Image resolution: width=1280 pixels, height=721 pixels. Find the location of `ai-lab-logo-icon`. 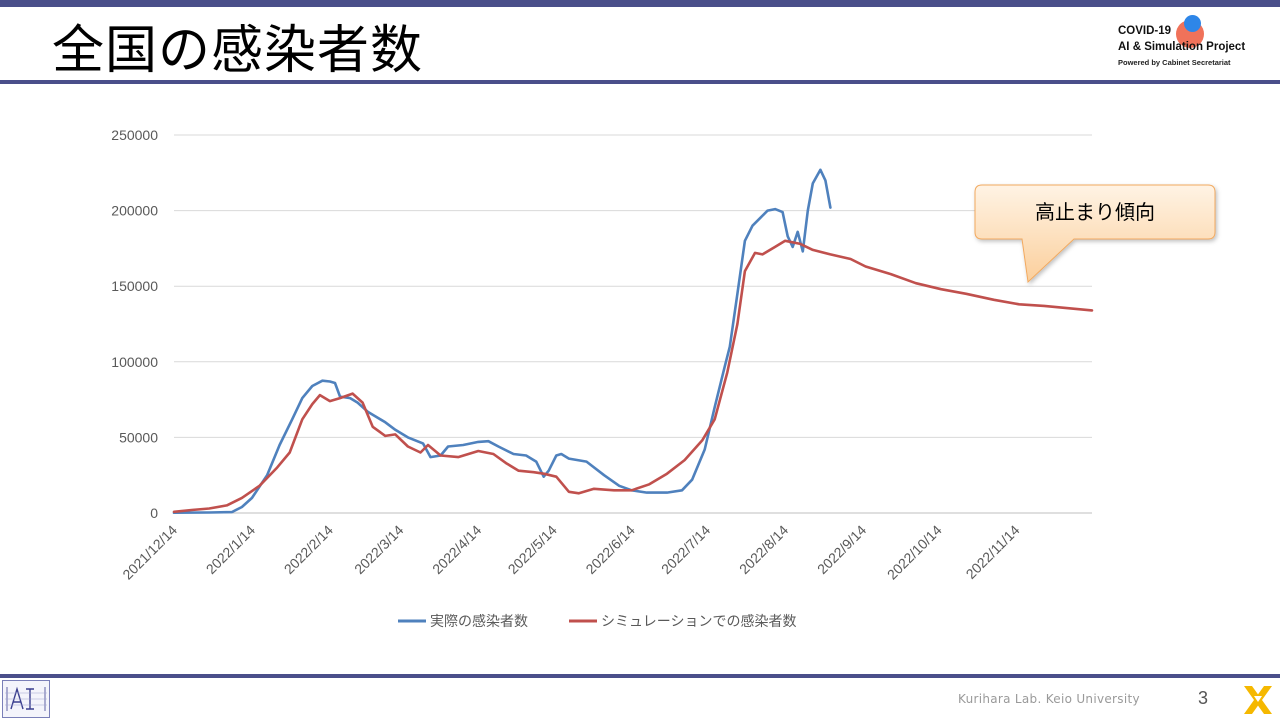

ai-lab-logo-icon is located at coordinates (26, 699).